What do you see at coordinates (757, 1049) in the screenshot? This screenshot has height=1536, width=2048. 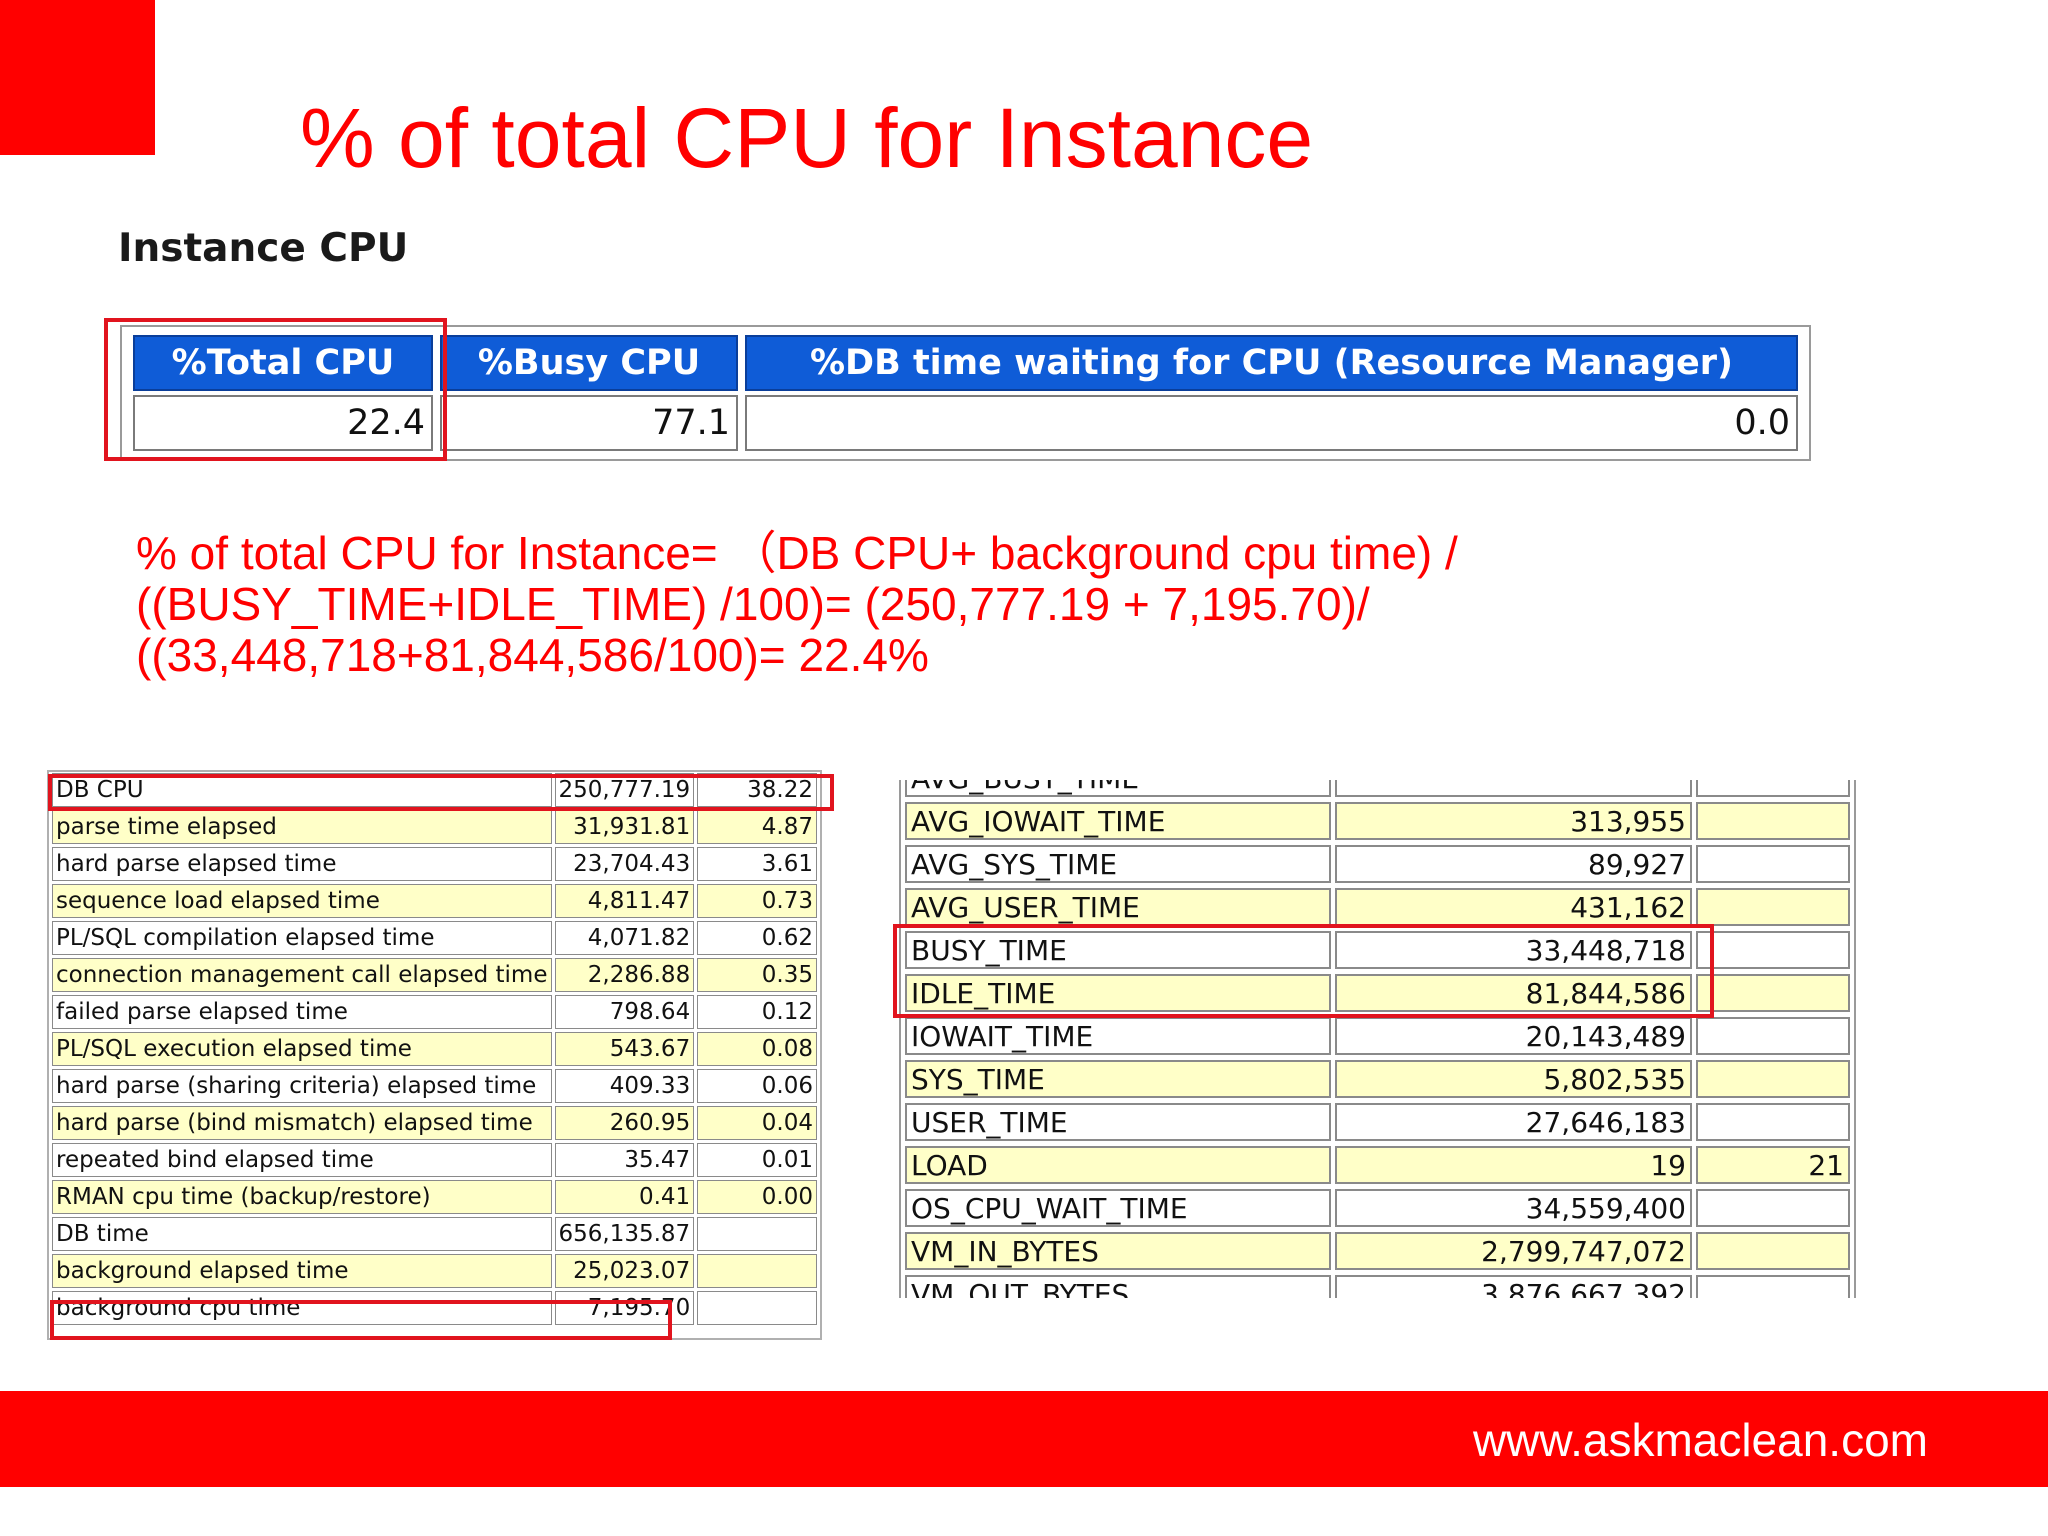 I see `stat-pct: 0.08` at bounding box center [757, 1049].